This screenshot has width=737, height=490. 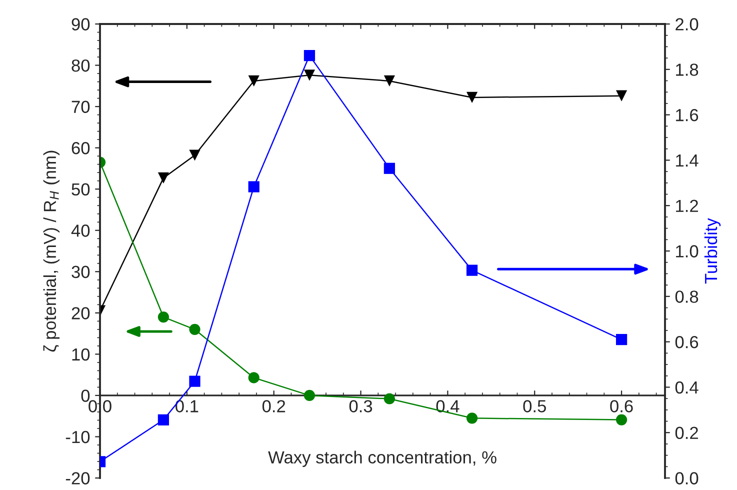 I want to click on y2-tick-label: 0.2, so click(x=686, y=433).